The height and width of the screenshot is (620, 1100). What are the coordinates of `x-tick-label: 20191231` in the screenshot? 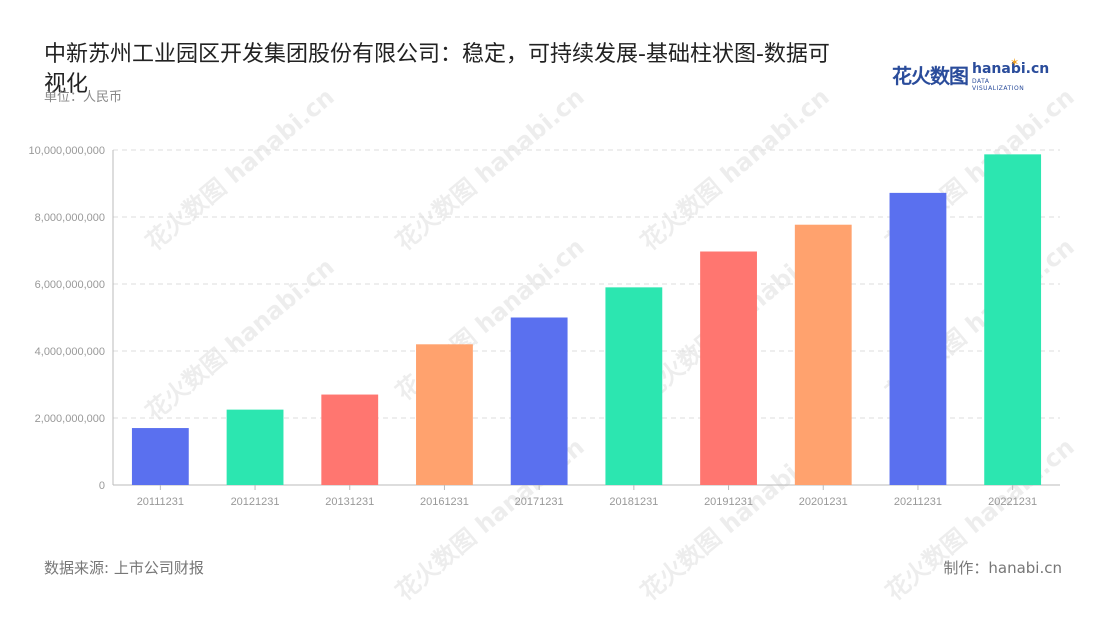 It's located at (728, 502).